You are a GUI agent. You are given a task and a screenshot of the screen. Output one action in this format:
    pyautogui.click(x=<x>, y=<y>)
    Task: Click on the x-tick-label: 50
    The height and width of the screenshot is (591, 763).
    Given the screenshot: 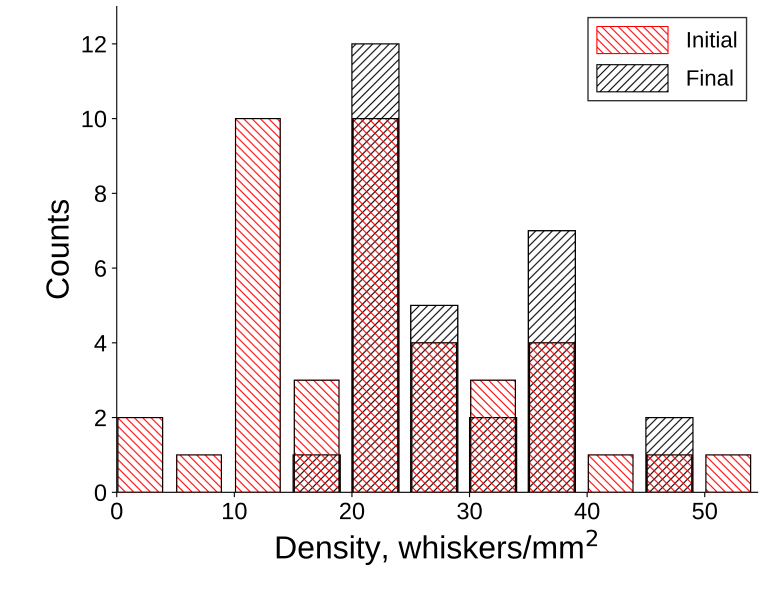 What is the action you would take?
    pyautogui.click(x=704, y=511)
    